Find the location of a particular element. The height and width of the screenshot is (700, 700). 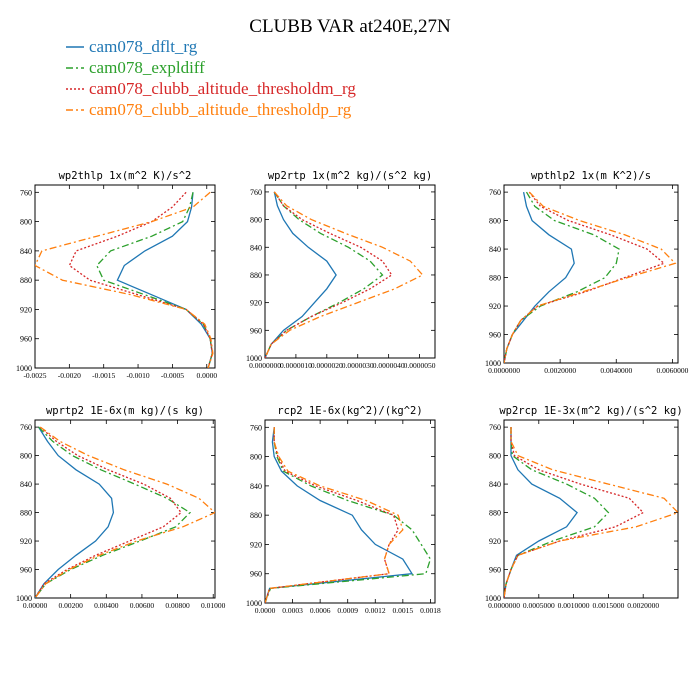

x-tick-label: -0.0005 is located at coordinates (172, 375).